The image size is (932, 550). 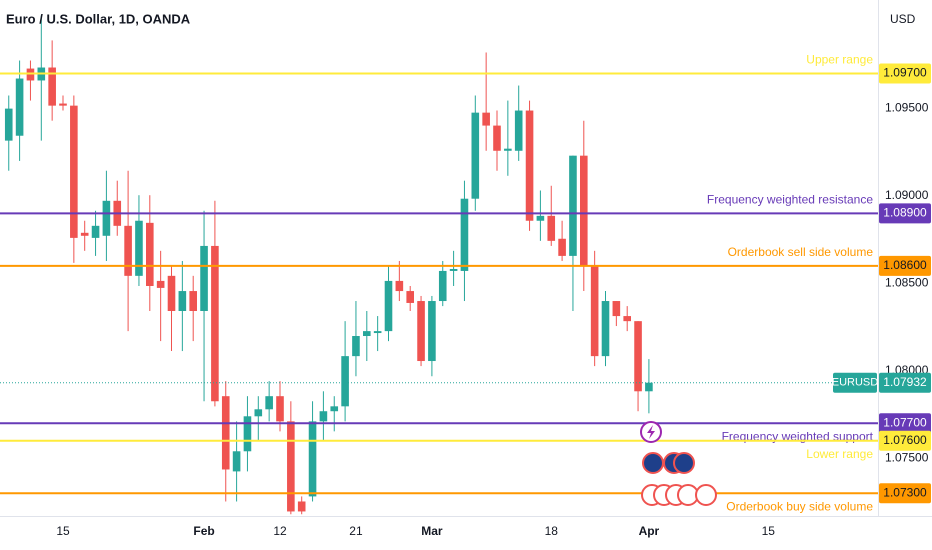 I want to click on last-price-label: 1.07932, so click(x=905, y=382).